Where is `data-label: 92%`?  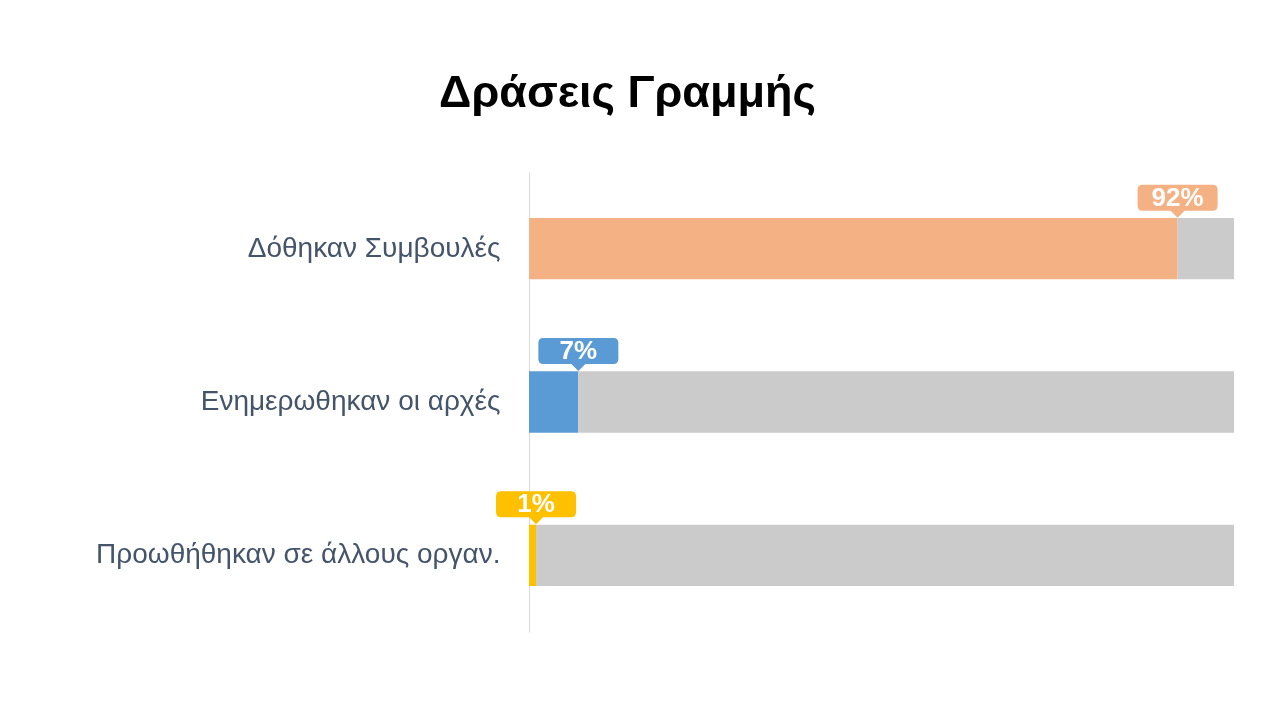 data-label: 92% is located at coordinates (1177, 196).